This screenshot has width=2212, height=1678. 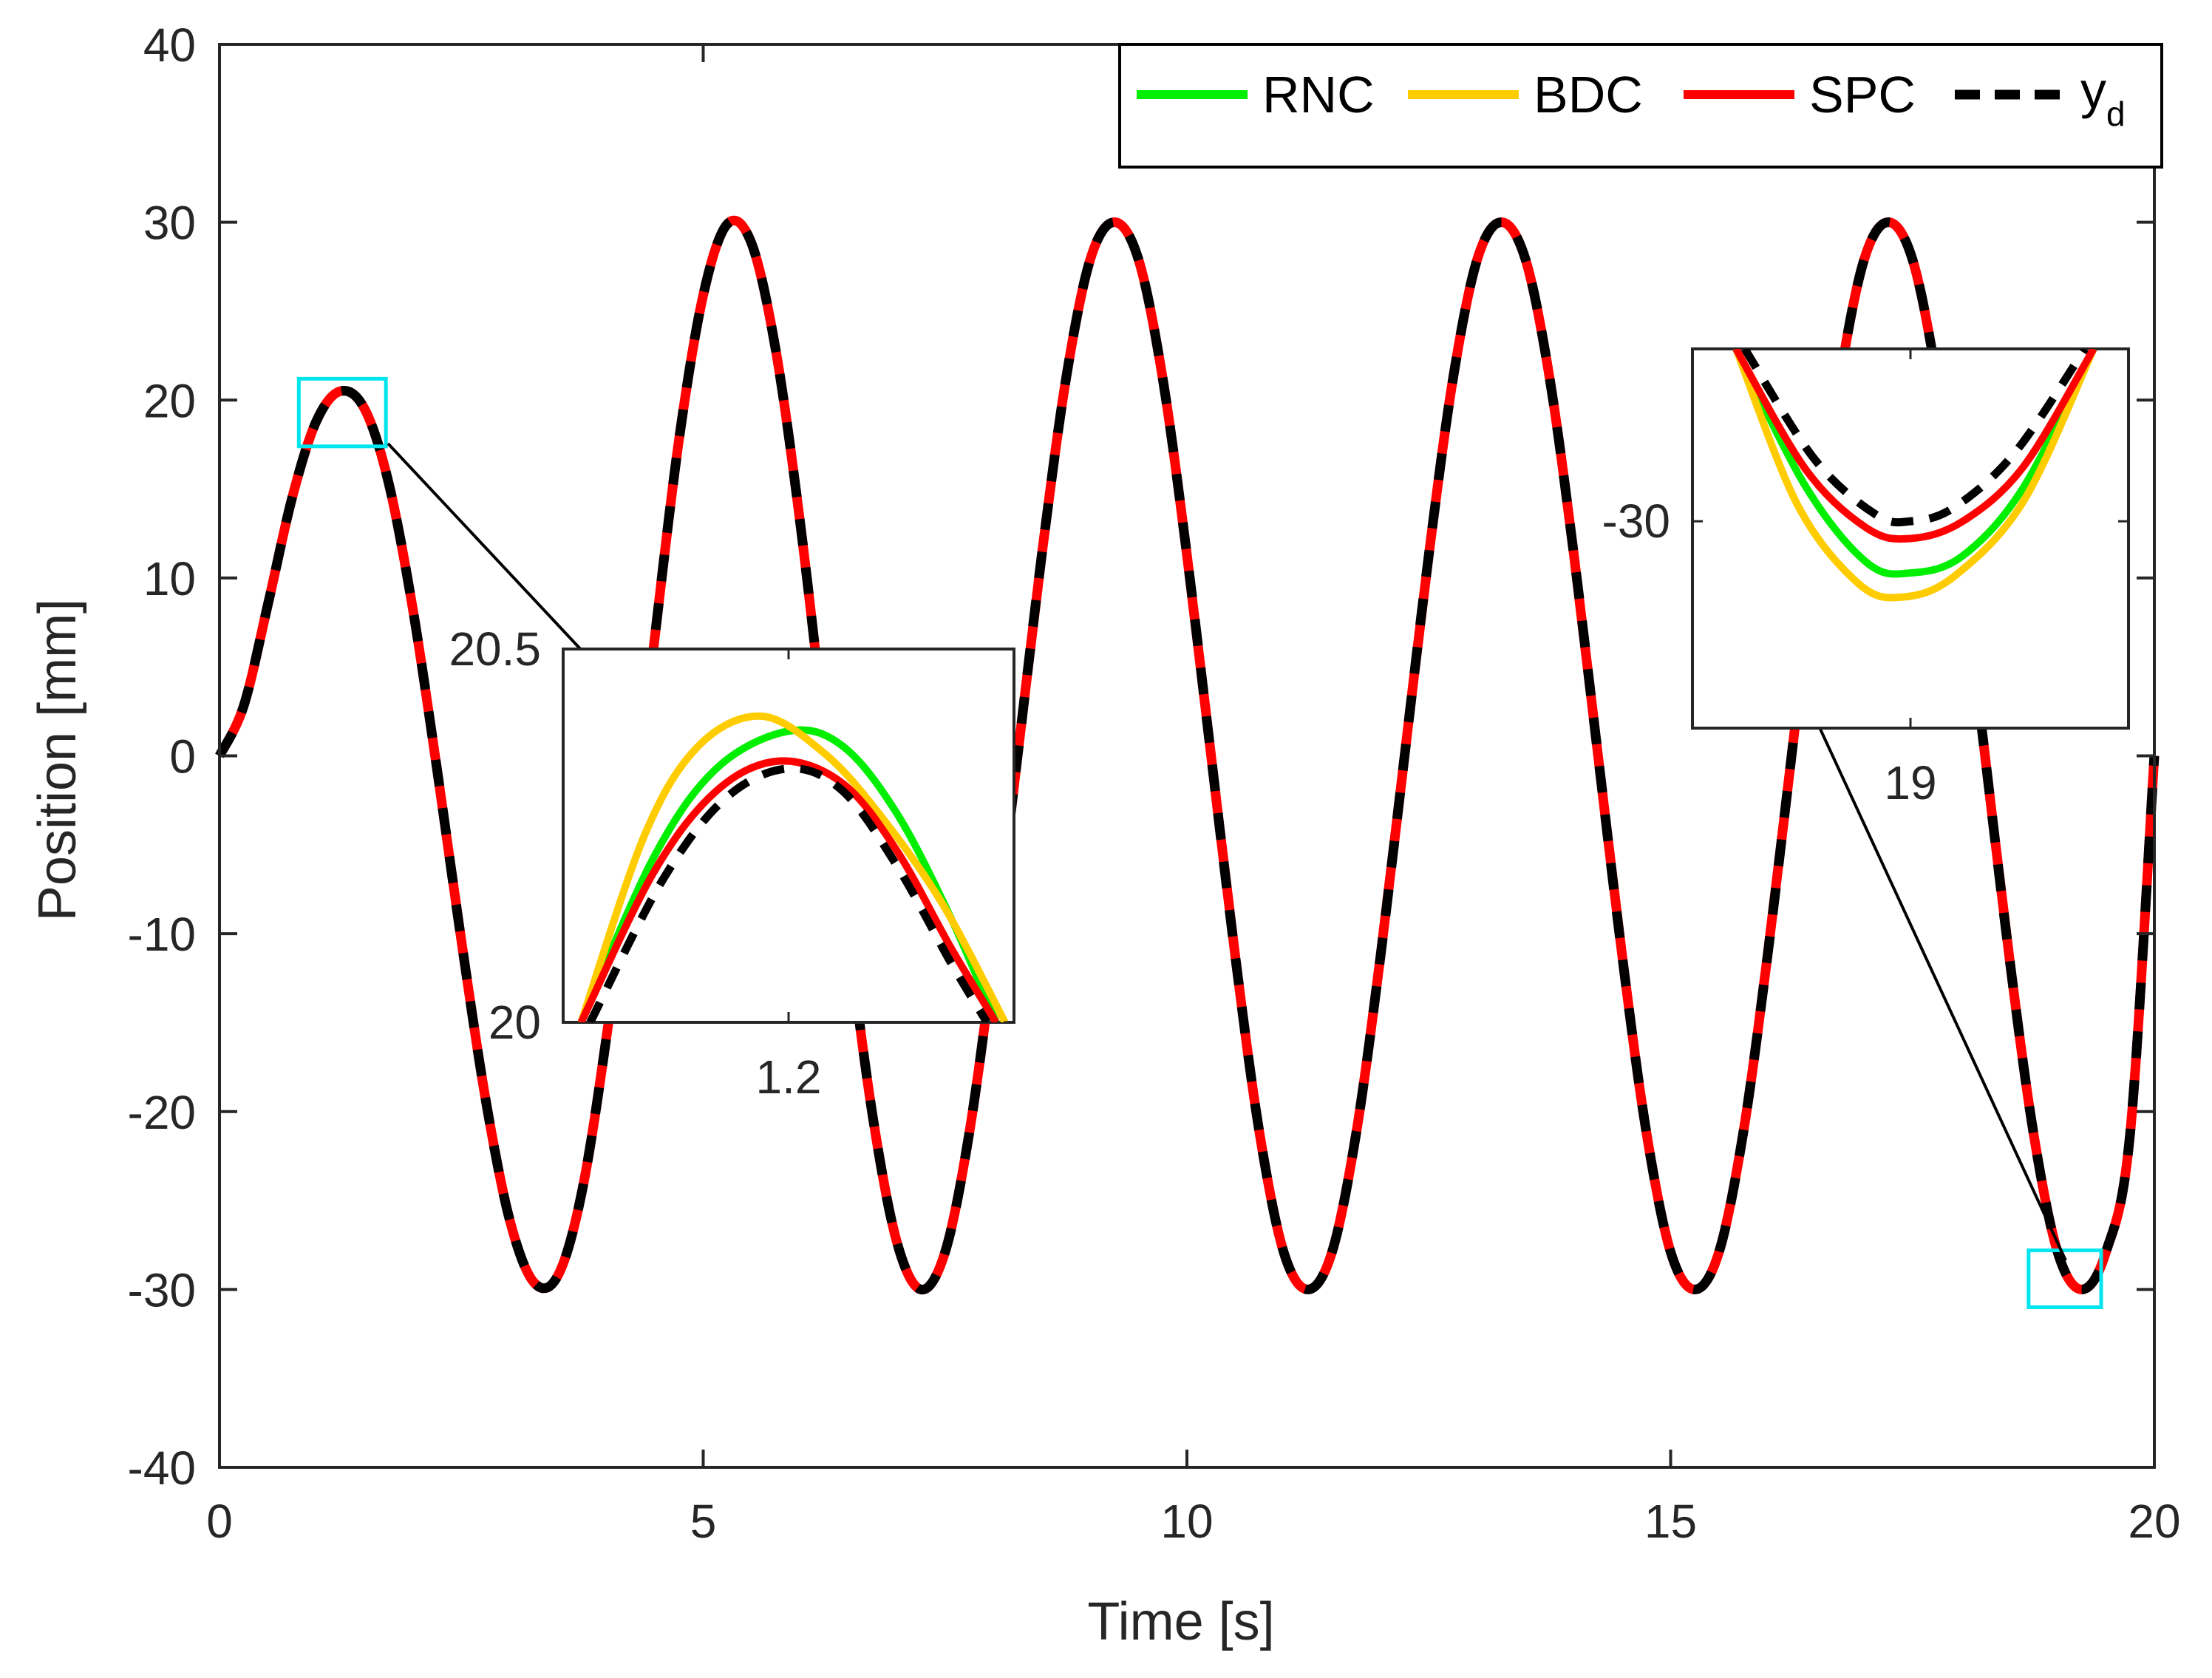 What do you see at coordinates (2103, 97) in the screenshot?
I see `legend-yd-label: yd` at bounding box center [2103, 97].